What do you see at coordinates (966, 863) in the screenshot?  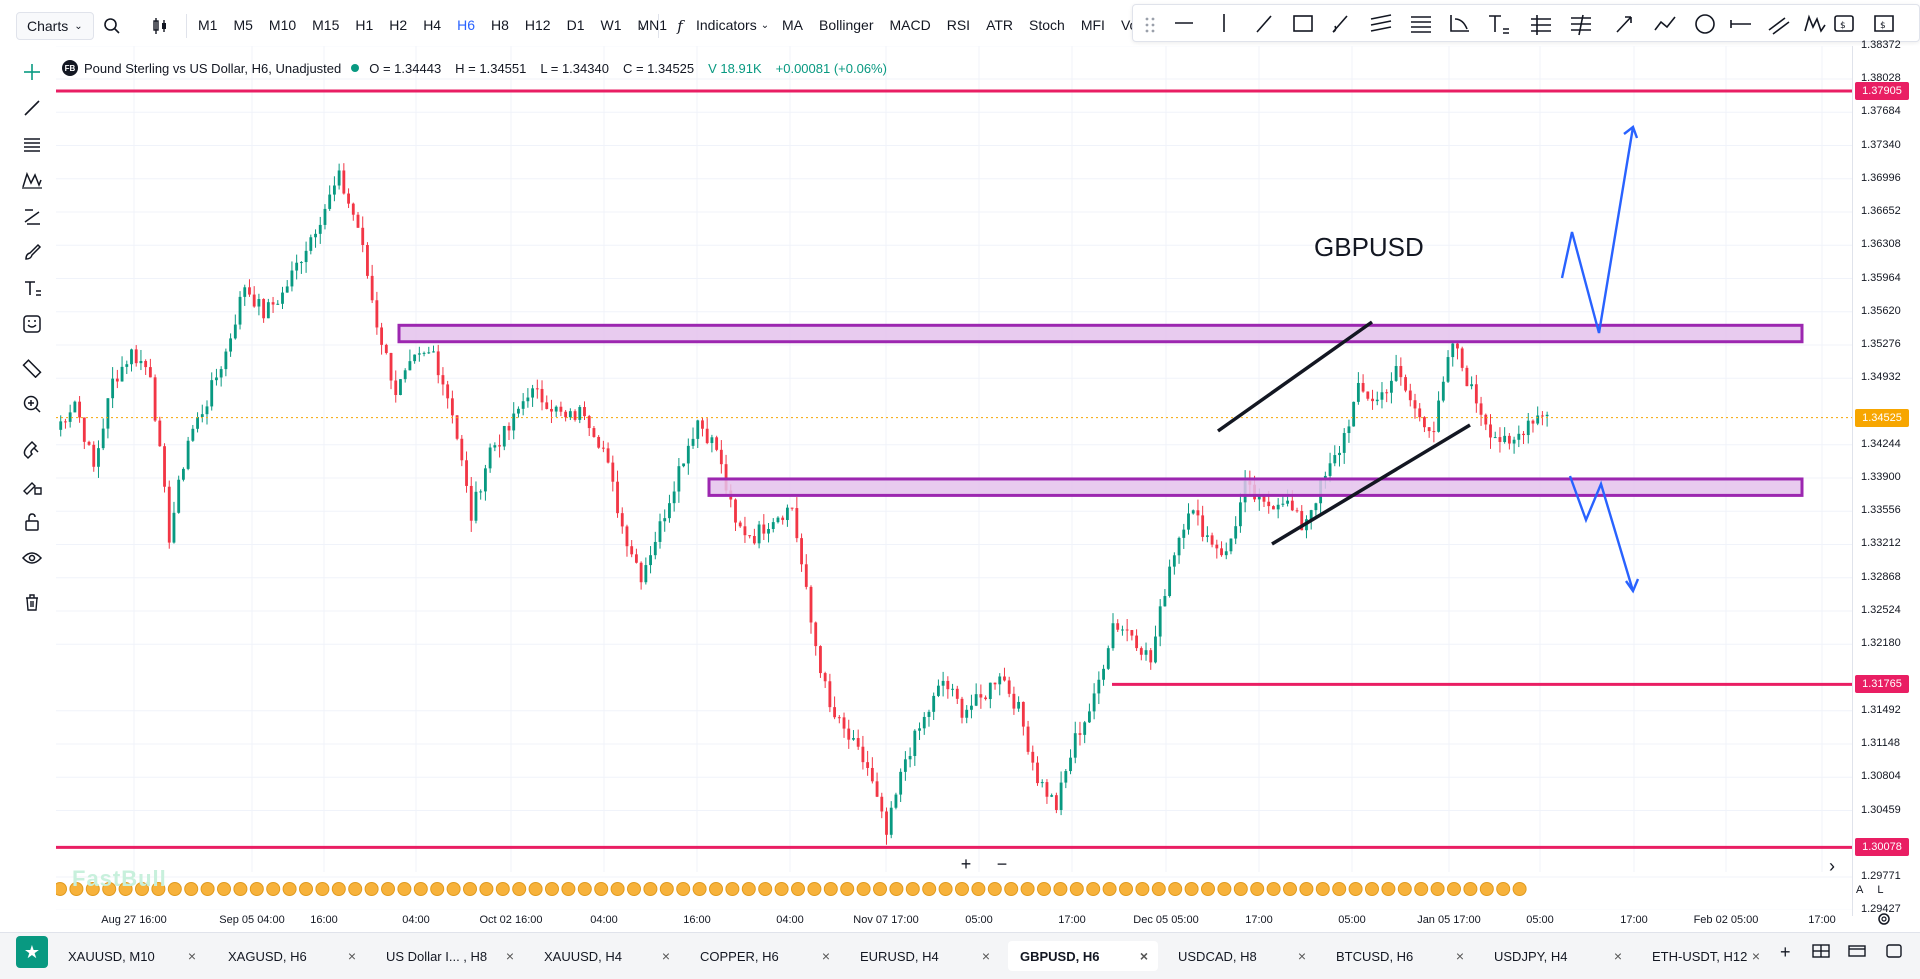 I see `zoom-in-button: +` at bounding box center [966, 863].